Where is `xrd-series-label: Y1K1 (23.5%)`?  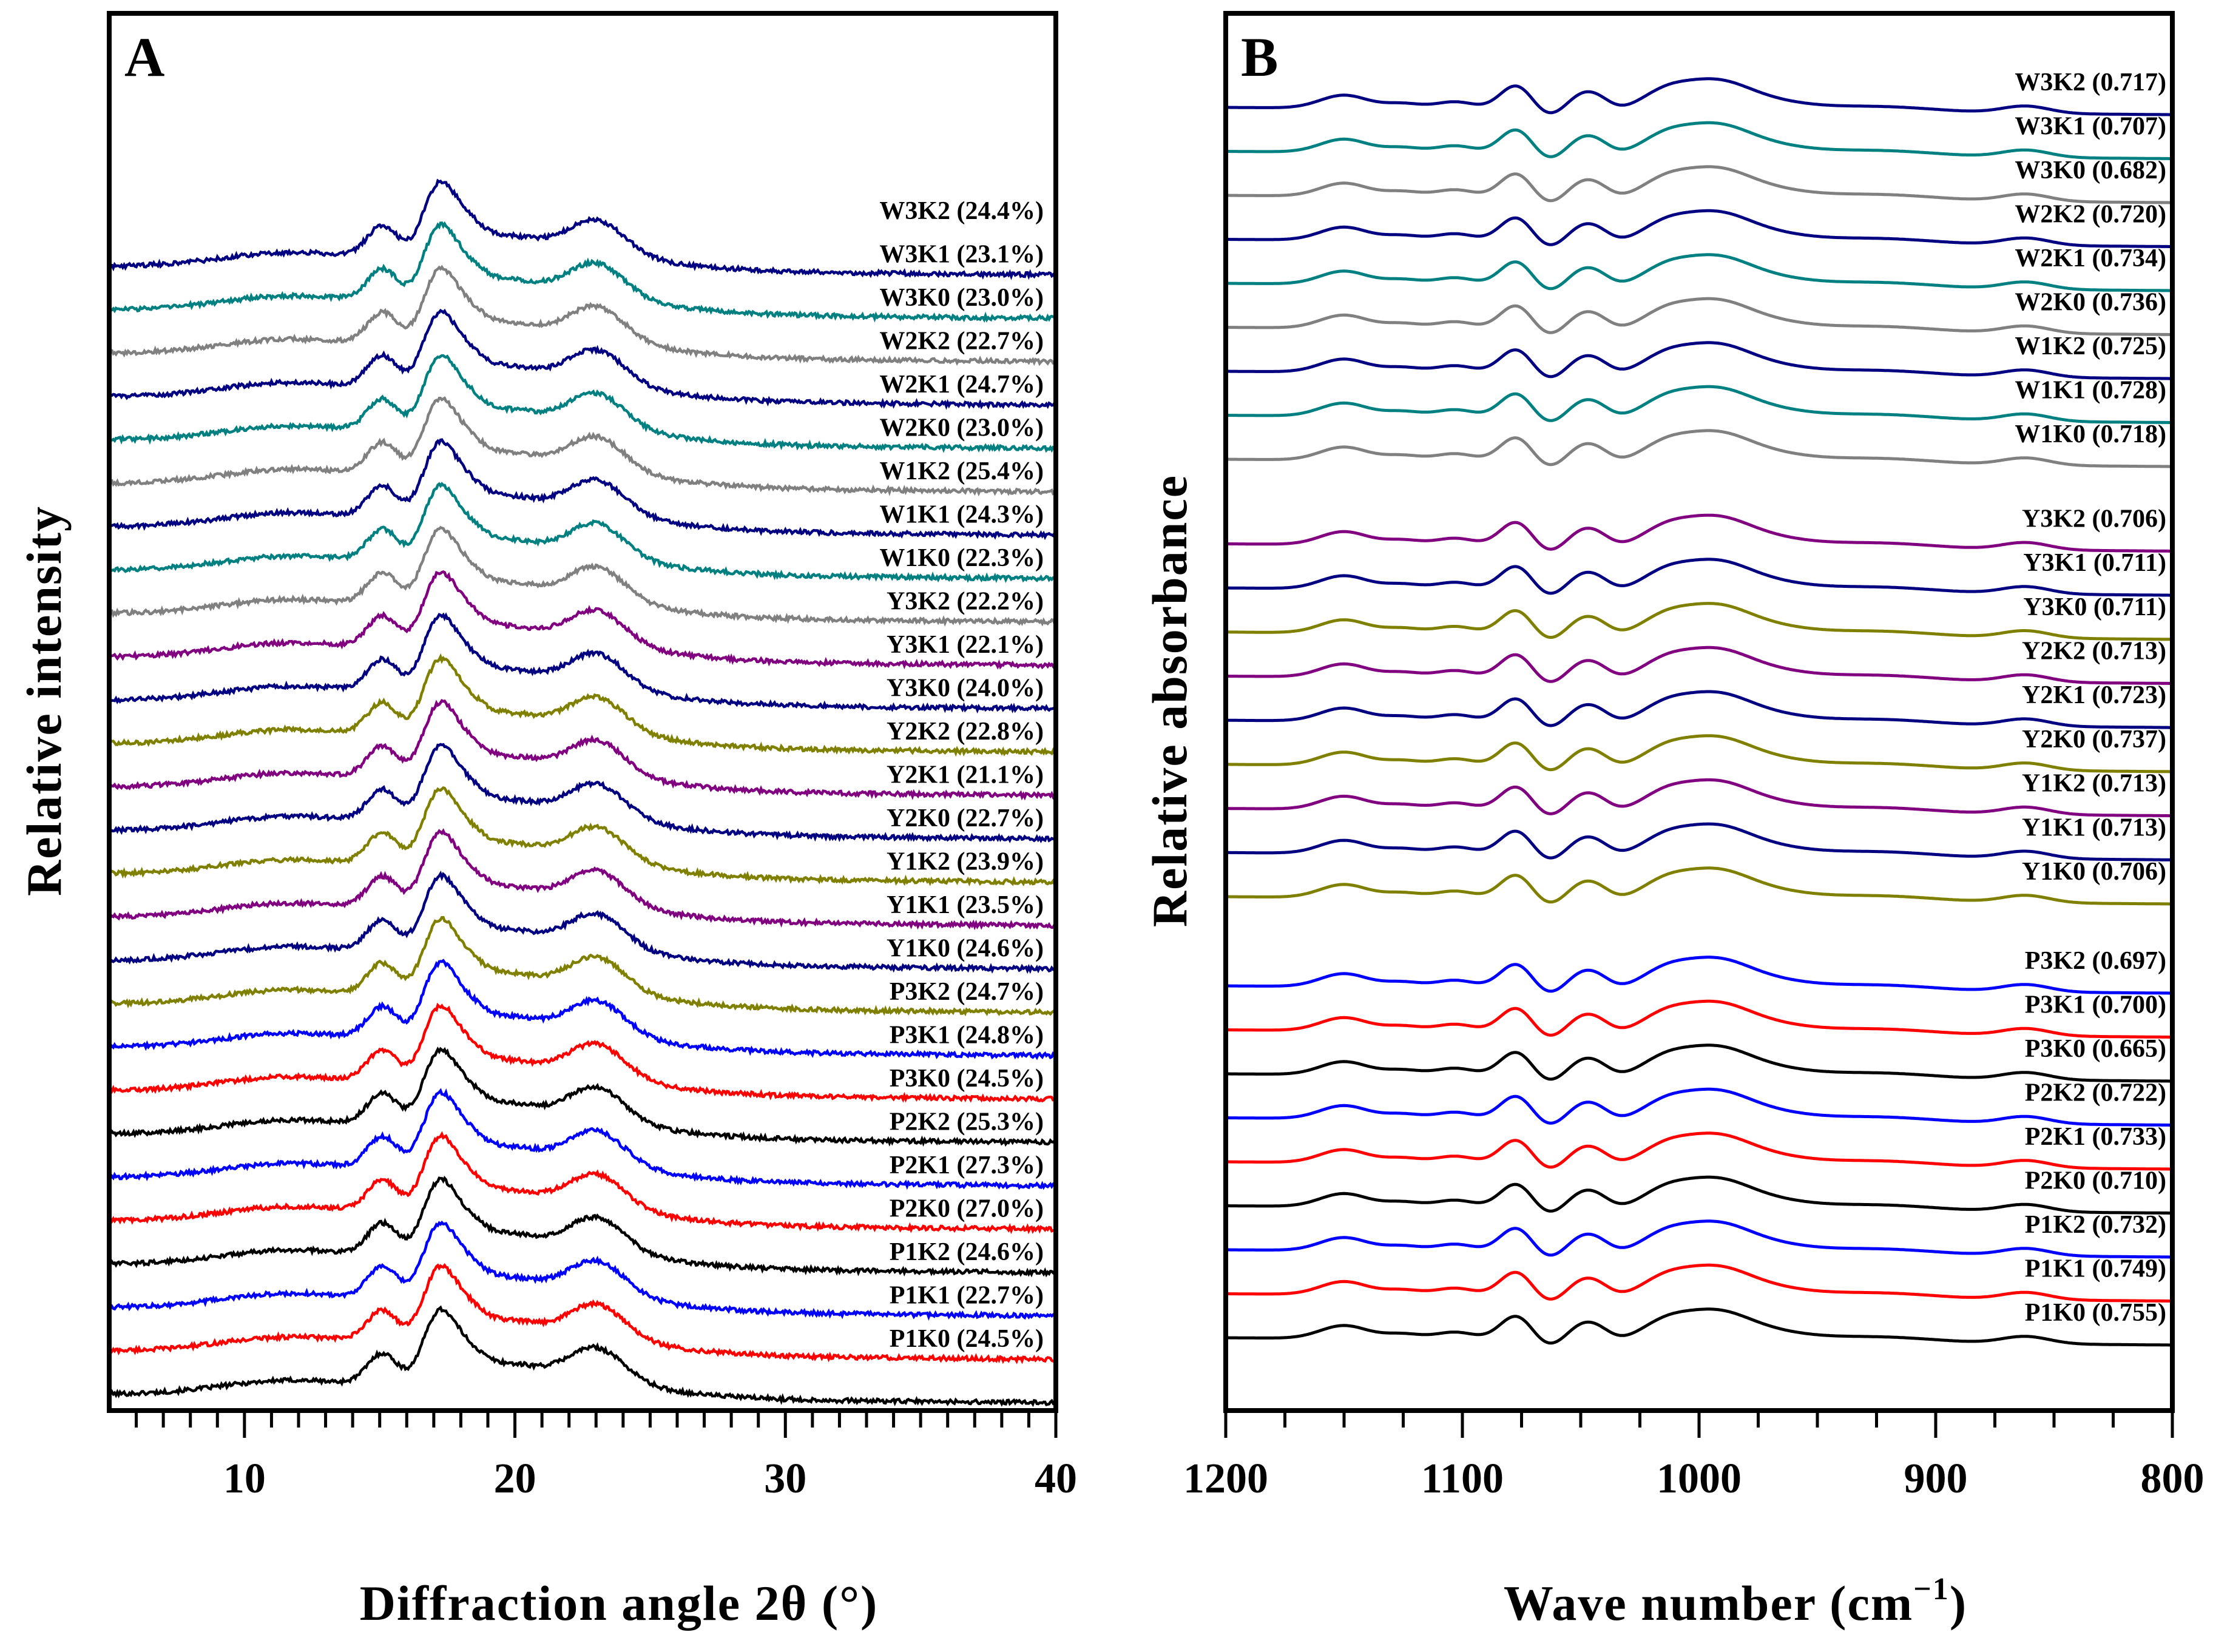 xrd-series-label: Y1K1 (23.5%) is located at coordinates (965, 905).